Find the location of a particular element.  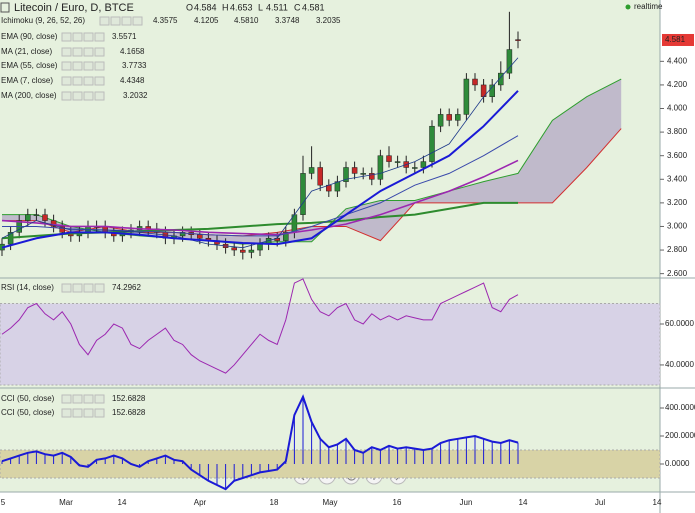

x-tick-label: Jul is located at coordinates (600, 502).